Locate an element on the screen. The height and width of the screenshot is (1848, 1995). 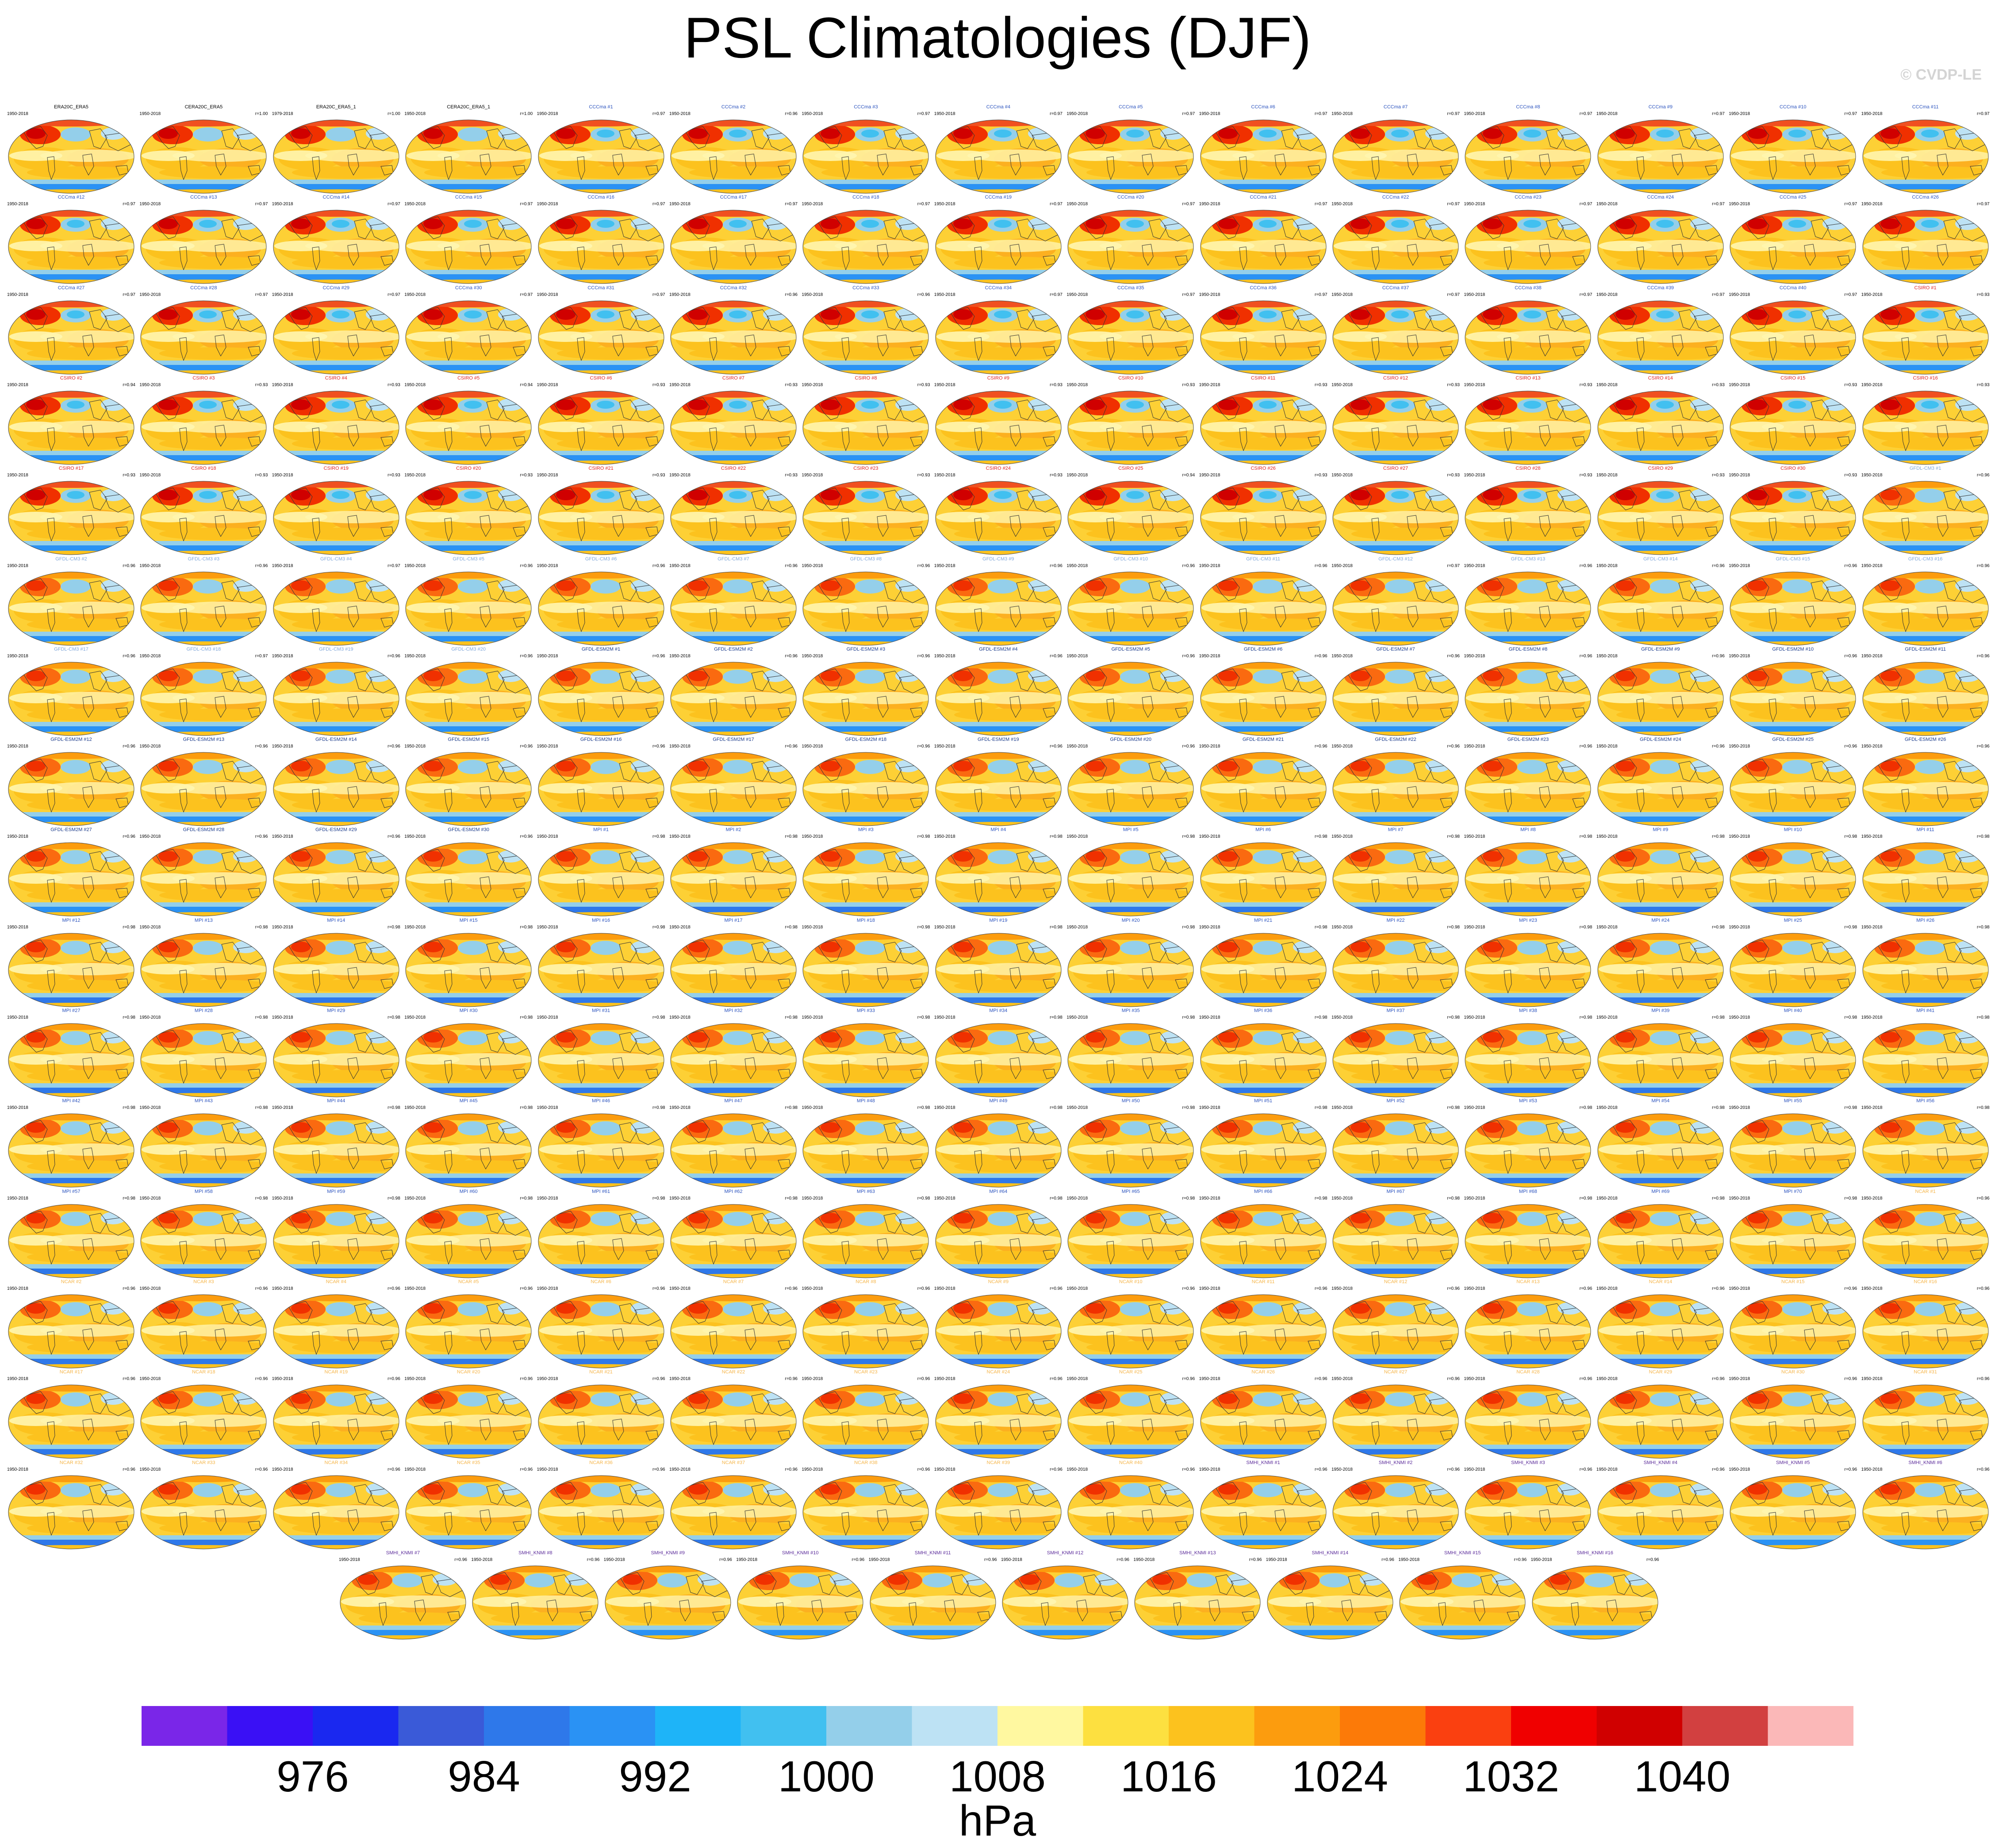
panel-title: GFDL-CM3 #15 is located at coordinates (1793, 559).